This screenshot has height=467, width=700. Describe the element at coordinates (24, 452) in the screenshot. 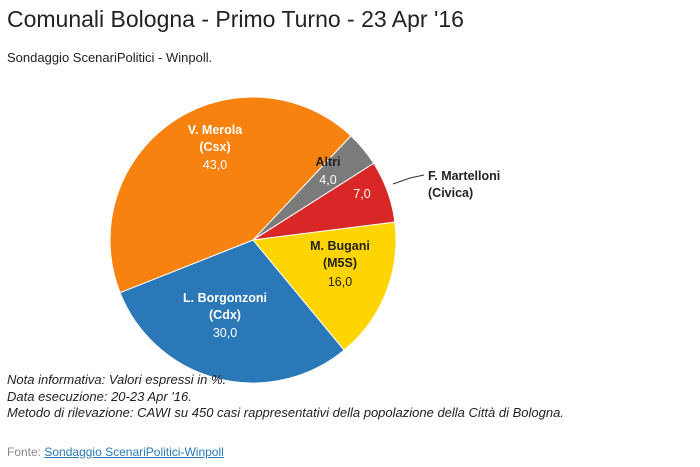

I see `footer-prefix: Fonte:` at that location.